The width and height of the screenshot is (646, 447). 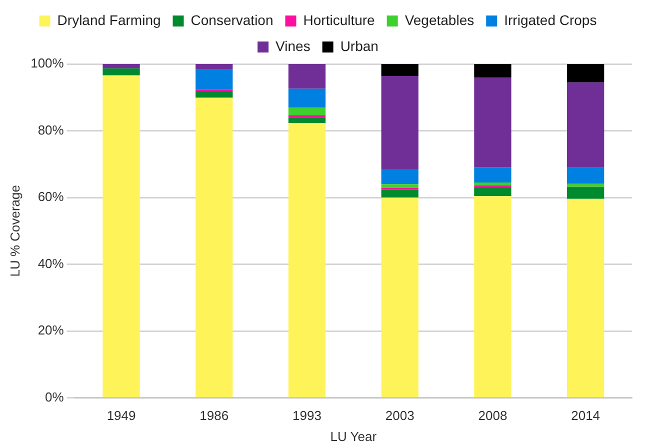 I want to click on x-tick-label: 2003, so click(x=399, y=416).